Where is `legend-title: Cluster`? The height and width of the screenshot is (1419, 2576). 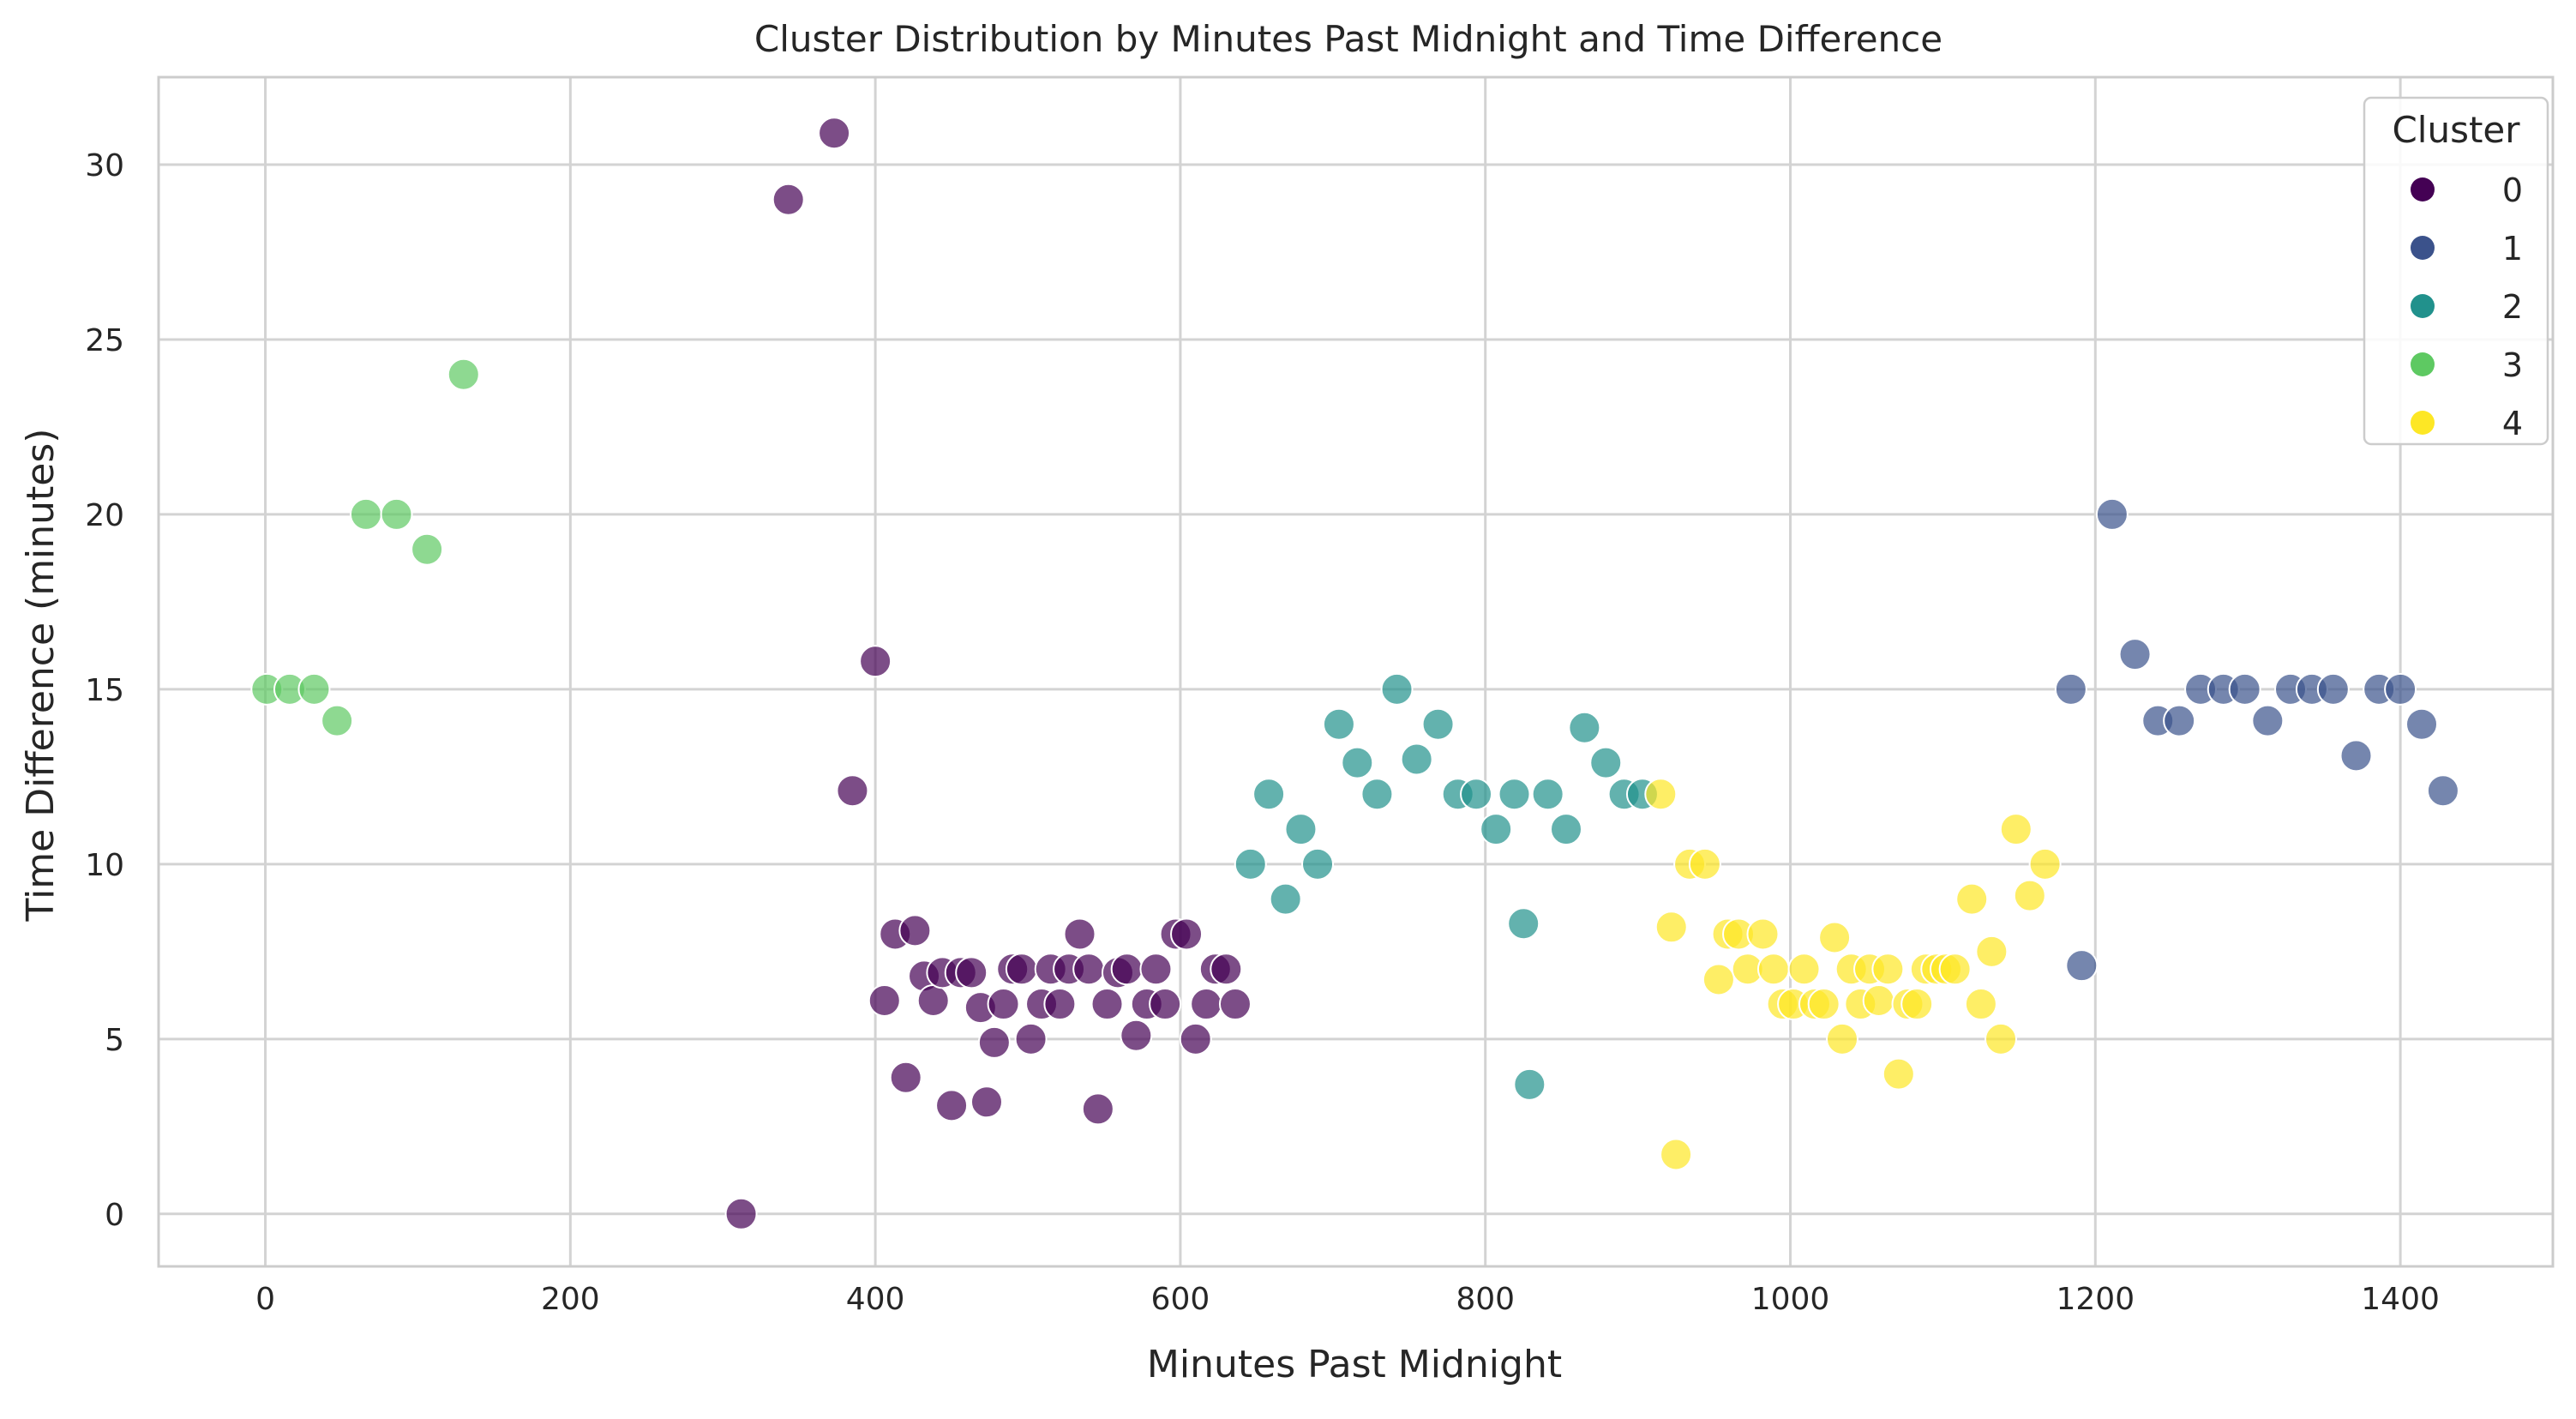
legend-title: Cluster is located at coordinates (2456, 130).